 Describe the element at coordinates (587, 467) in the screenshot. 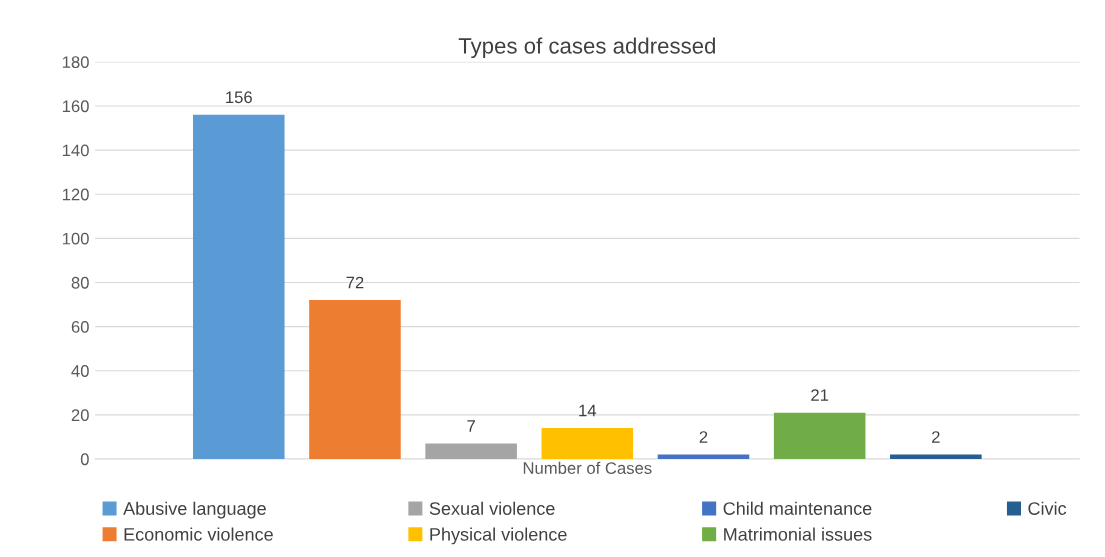

I see `x-tick-label: Number of Cases` at that location.